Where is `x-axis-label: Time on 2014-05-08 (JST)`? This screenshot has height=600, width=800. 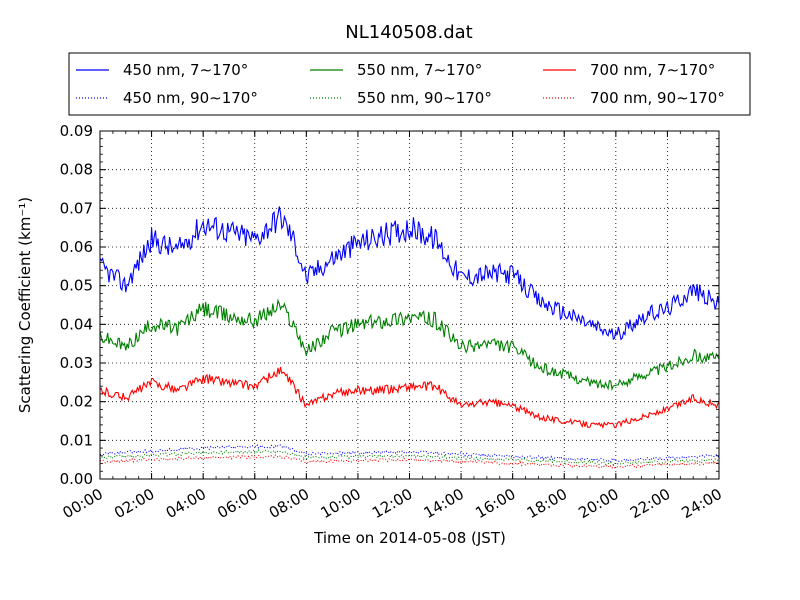
x-axis-label: Time on 2014-05-08 (JST) is located at coordinates (409, 538).